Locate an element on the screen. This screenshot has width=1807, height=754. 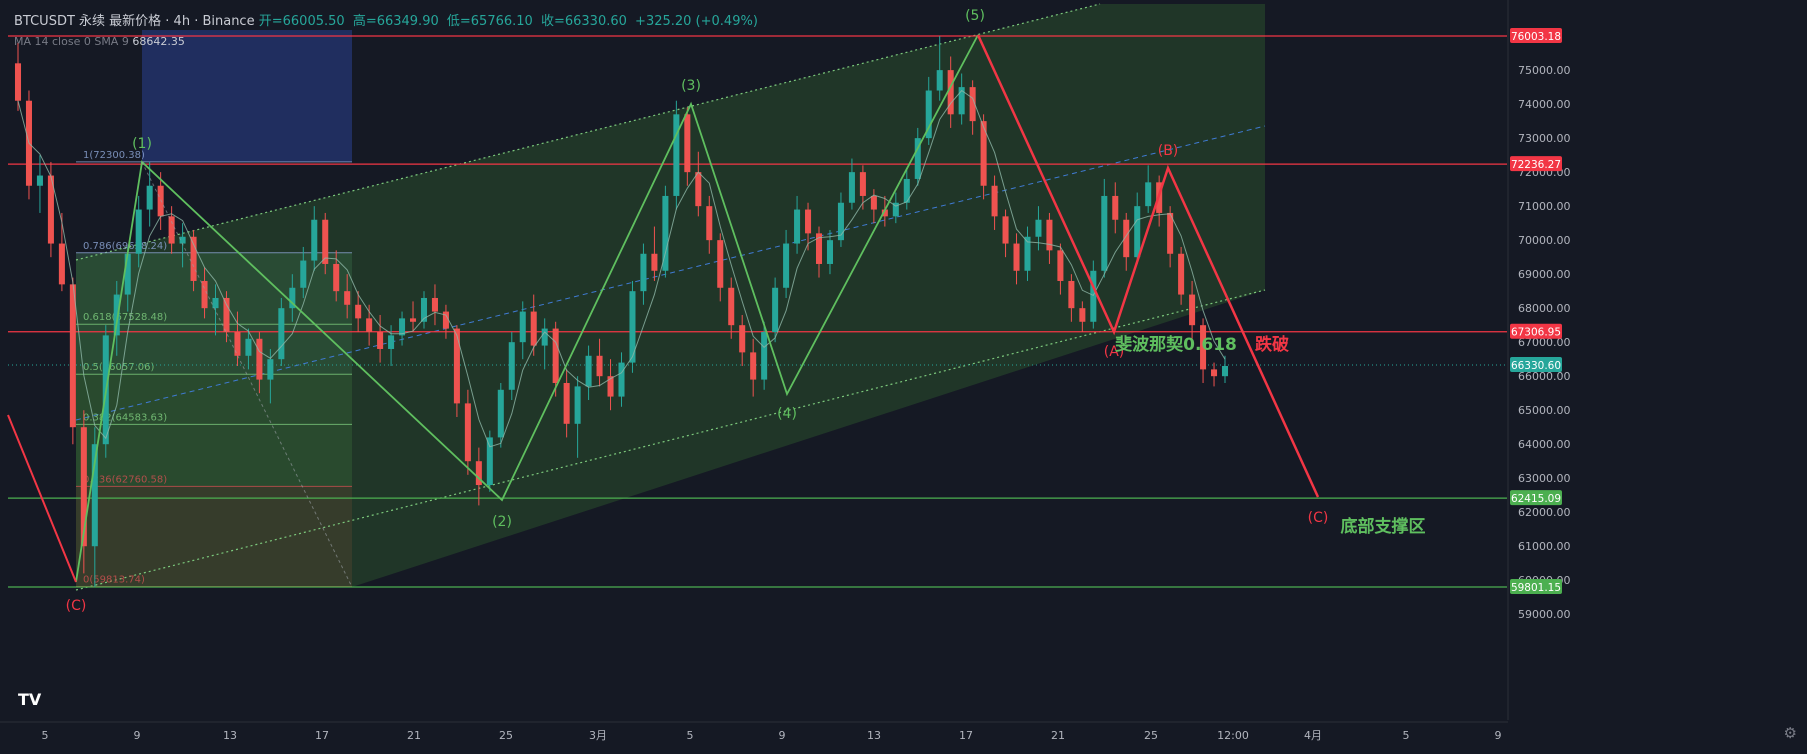
time-tick-label: 9 is located at coordinates (1498, 735).